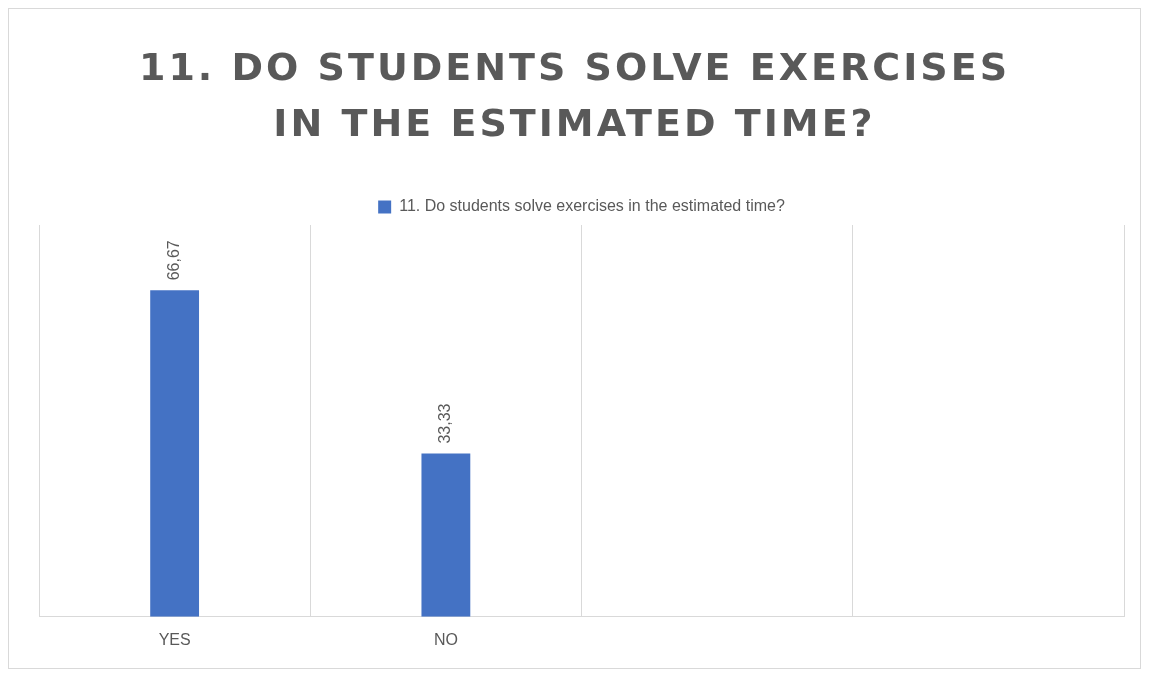 Image resolution: width=1149 pixels, height=677 pixels. I want to click on x-tick-label: NO, so click(445, 639).